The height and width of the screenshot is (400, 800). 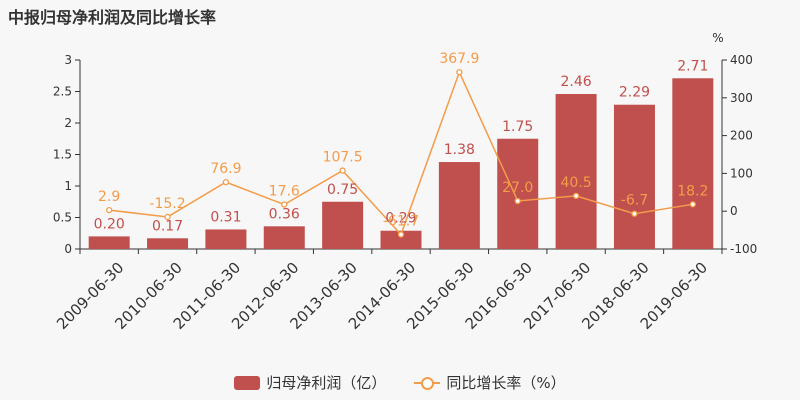 What do you see at coordinates (343, 158) in the screenshot?
I see `growth-value-label: 107.5` at bounding box center [343, 158].